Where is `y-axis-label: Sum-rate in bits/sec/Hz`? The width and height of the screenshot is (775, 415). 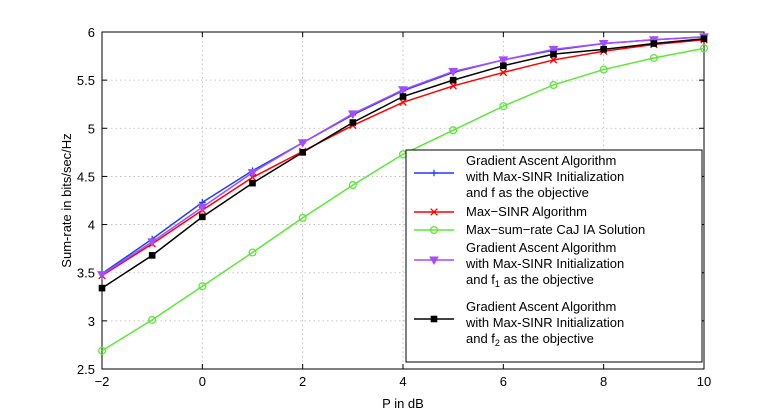 y-axis-label: Sum-rate in bits/sec/Hz is located at coordinates (66, 200).